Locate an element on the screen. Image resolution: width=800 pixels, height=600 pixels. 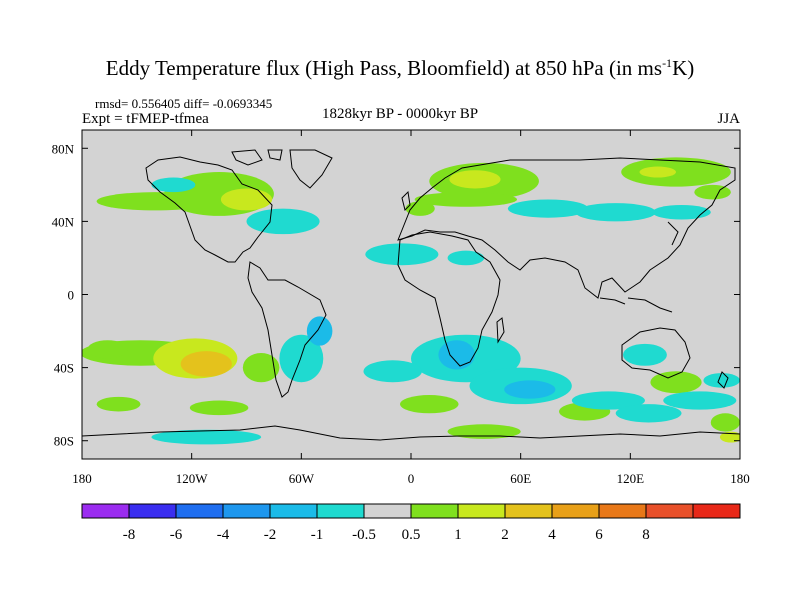
colorbar-labels: -8 -6 -4 -2 -1 -0.5 0.5 1 2 4 6 8 is located at coordinates (386, 535).